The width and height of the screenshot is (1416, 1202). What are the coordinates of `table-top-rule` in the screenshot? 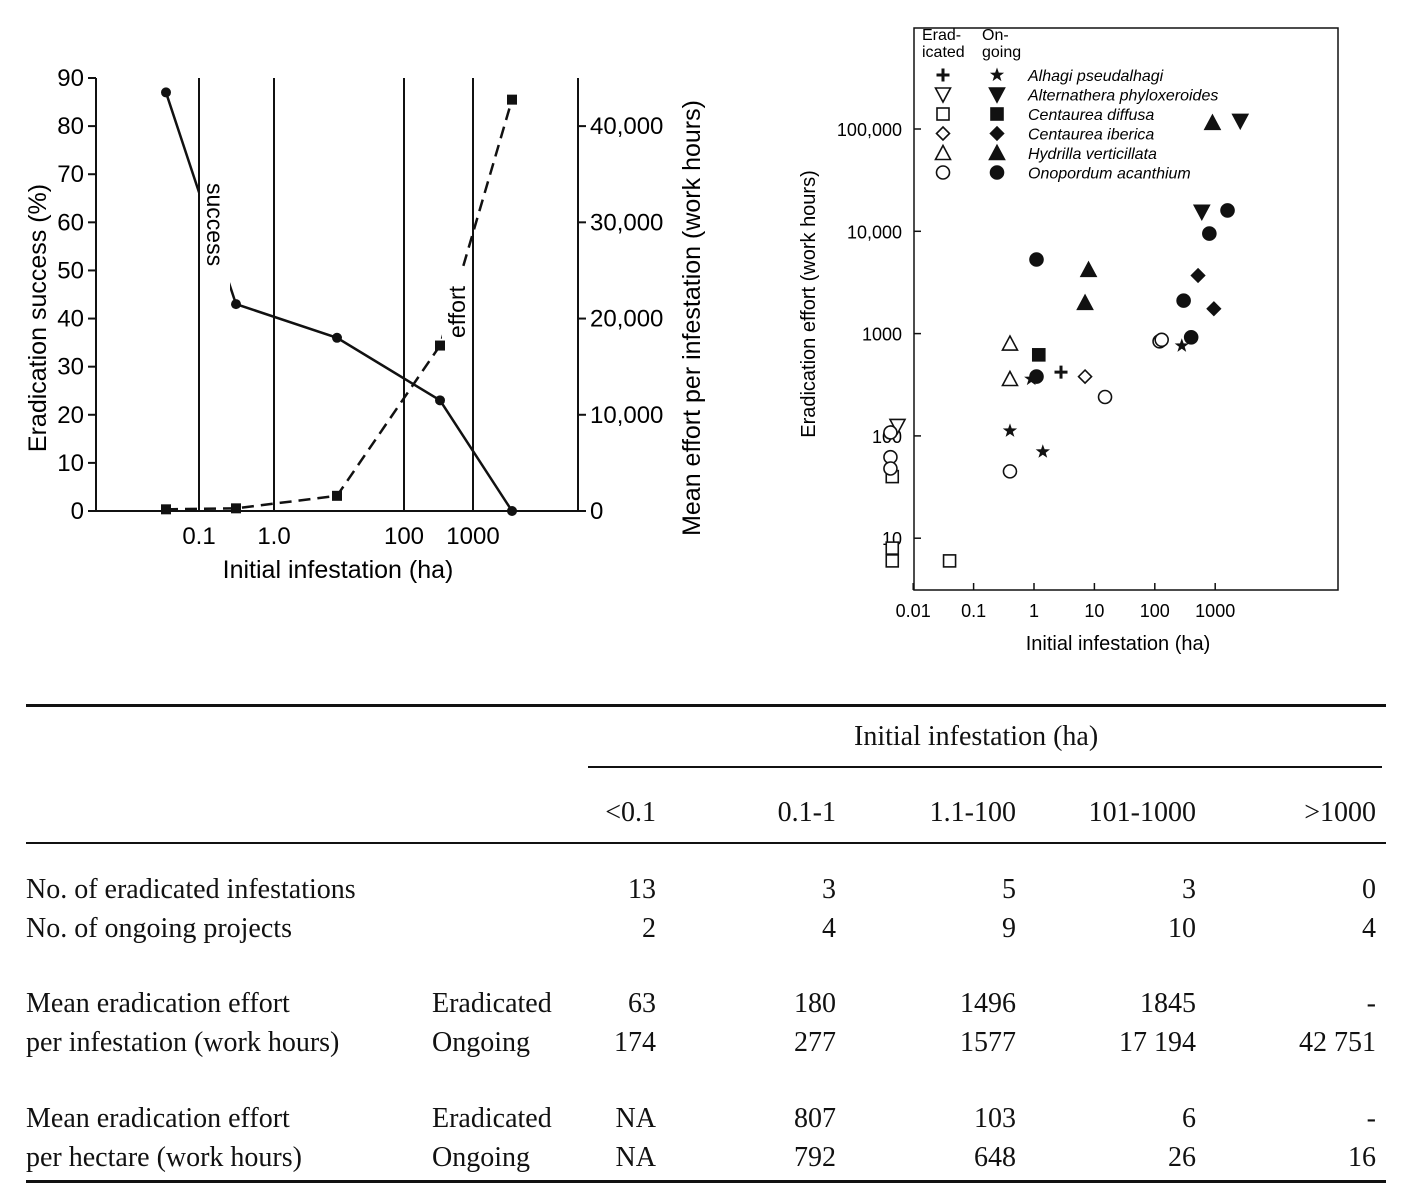 It's located at (706, 705).